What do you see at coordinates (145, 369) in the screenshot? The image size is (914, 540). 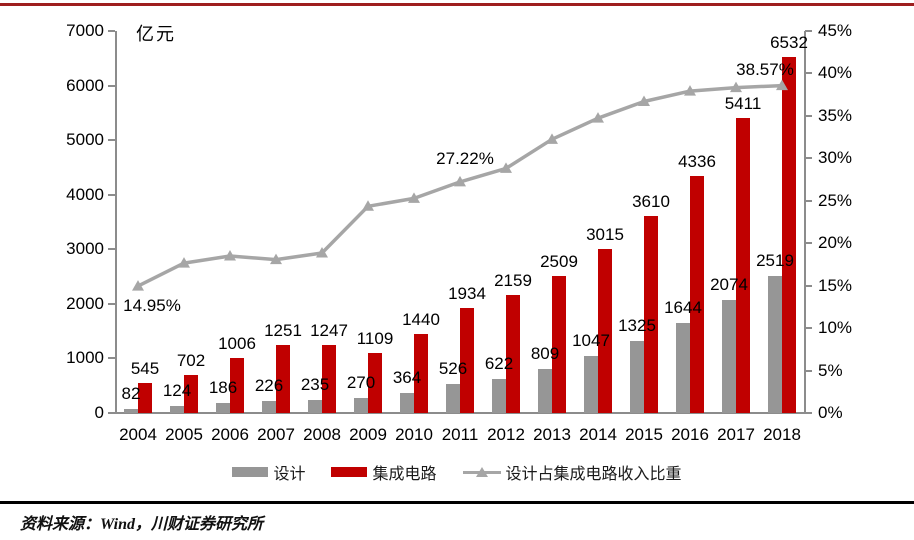 I see `bar-label-ic-2004: 545` at bounding box center [145, 369].